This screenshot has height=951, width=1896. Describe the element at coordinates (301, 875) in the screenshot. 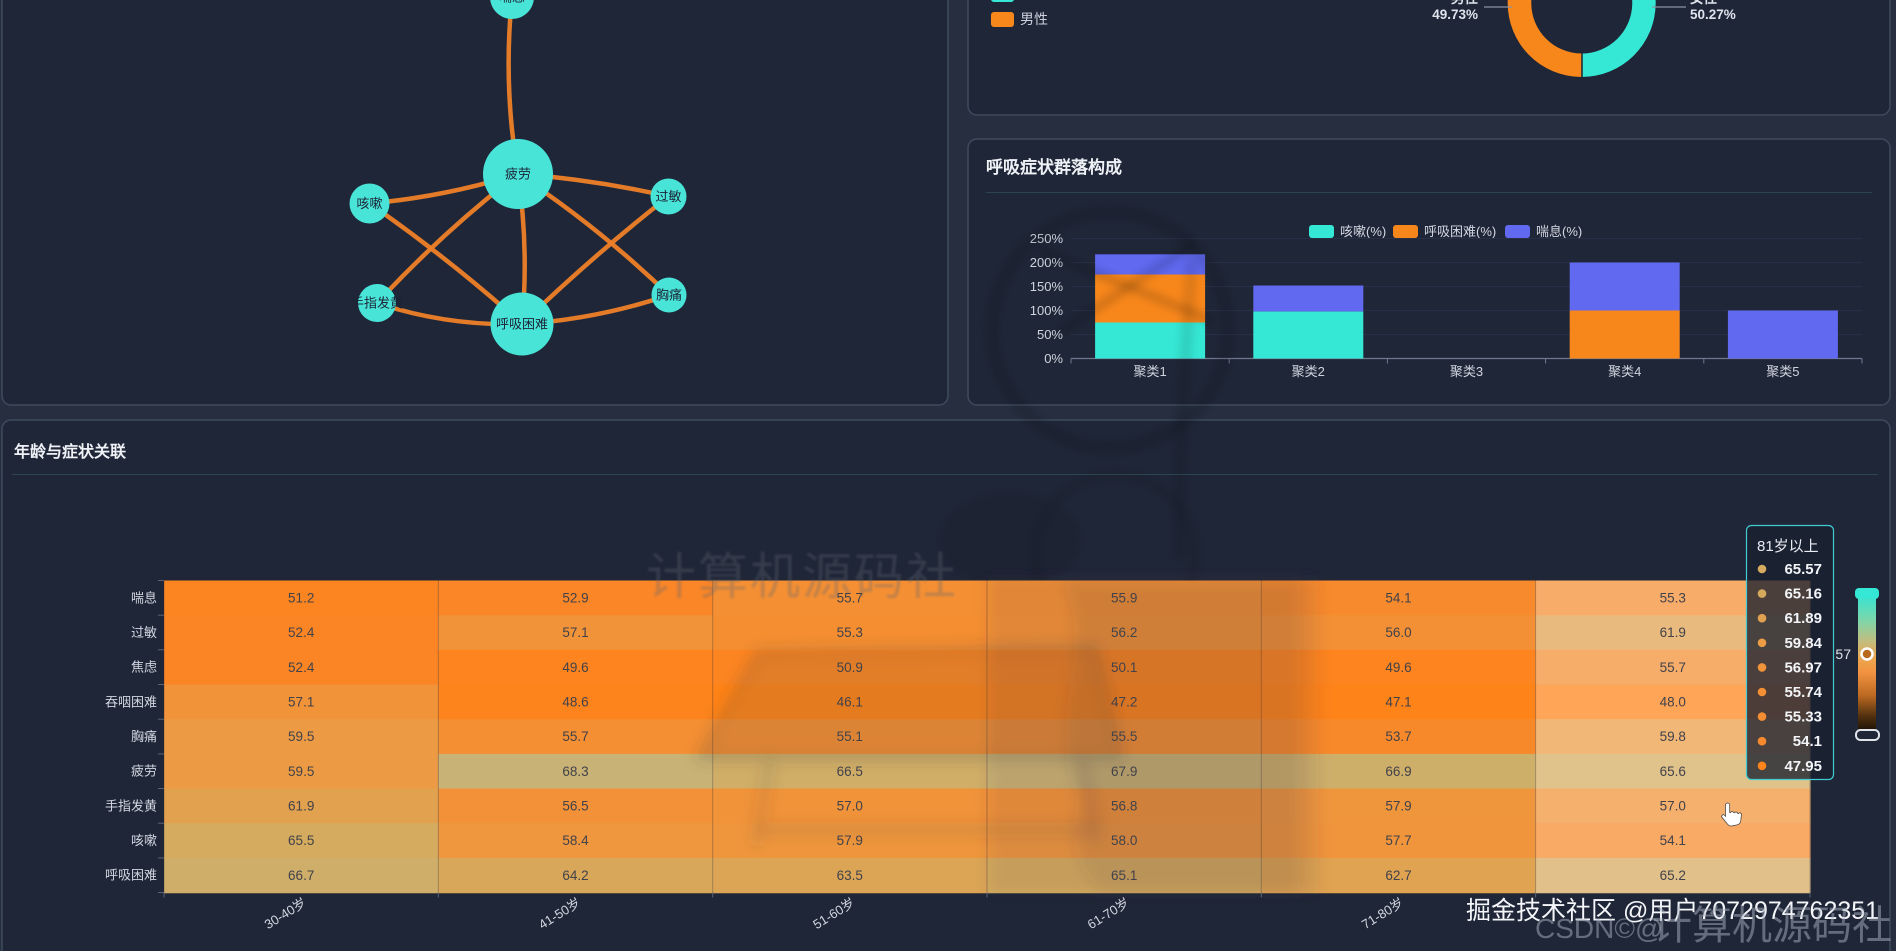

I see `svg-text: 66.7` at that location.